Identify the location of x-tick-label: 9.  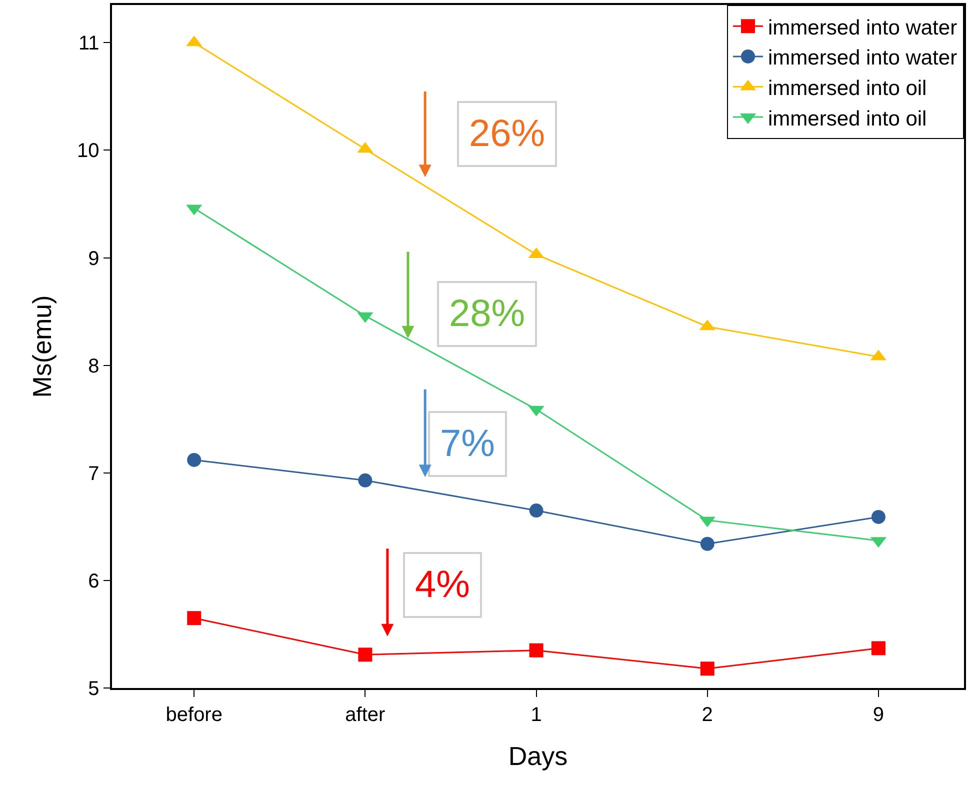
(878, 715).